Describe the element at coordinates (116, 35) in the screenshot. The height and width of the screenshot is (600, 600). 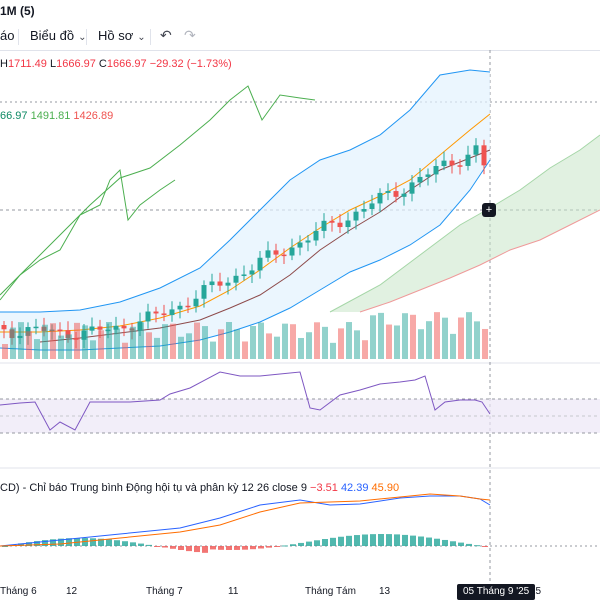
I see `profile-label: Hồ sơ` at that location.